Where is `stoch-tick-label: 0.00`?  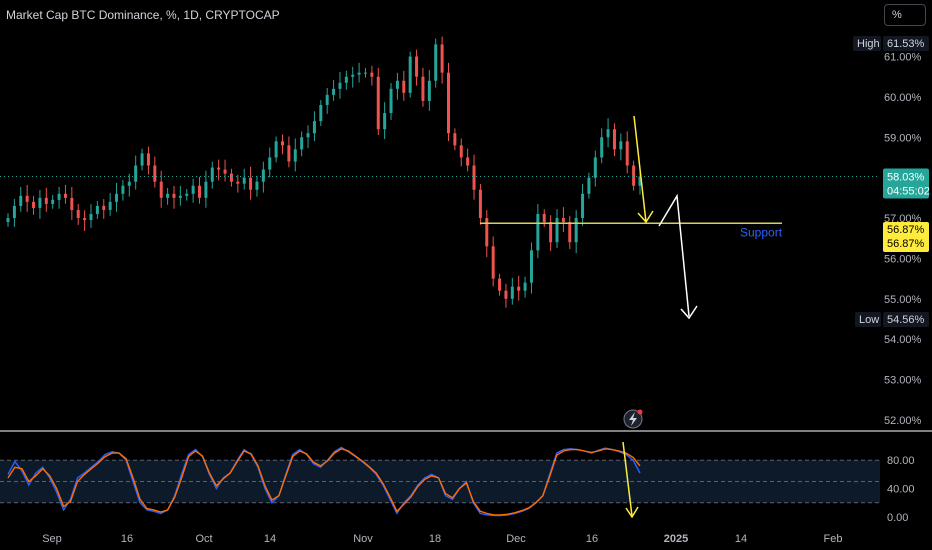
stoch-tick-label: 0.00 is located at coordinates (897, 518).